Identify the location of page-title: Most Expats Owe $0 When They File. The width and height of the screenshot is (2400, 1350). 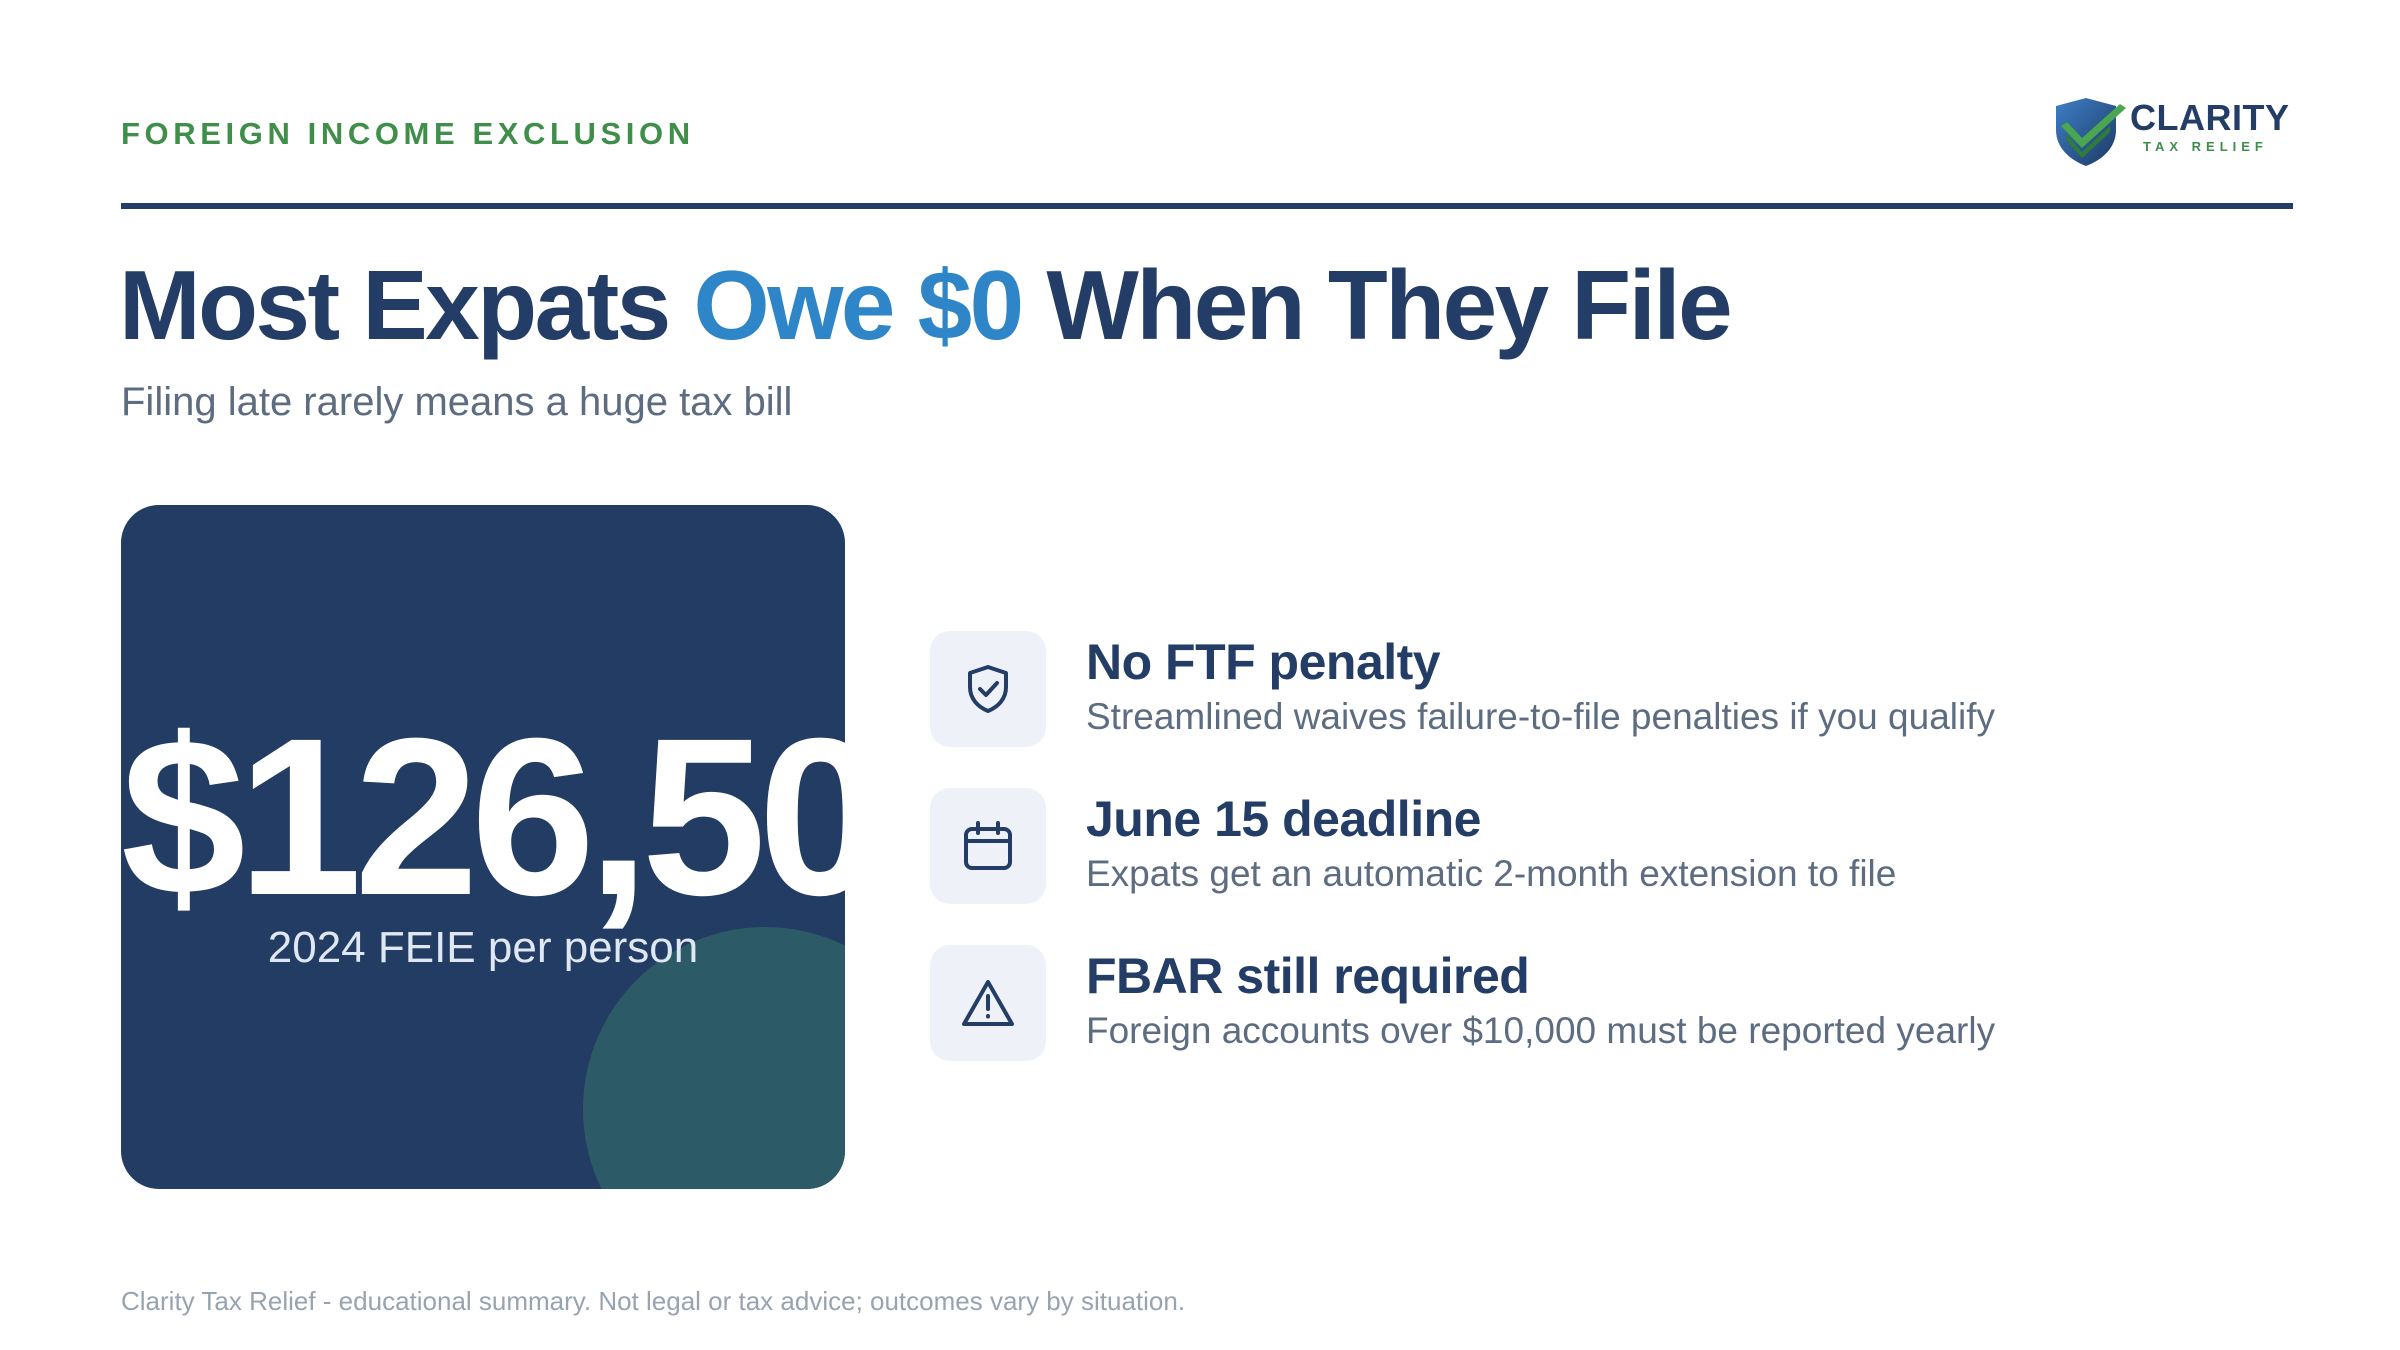
(926, 305).